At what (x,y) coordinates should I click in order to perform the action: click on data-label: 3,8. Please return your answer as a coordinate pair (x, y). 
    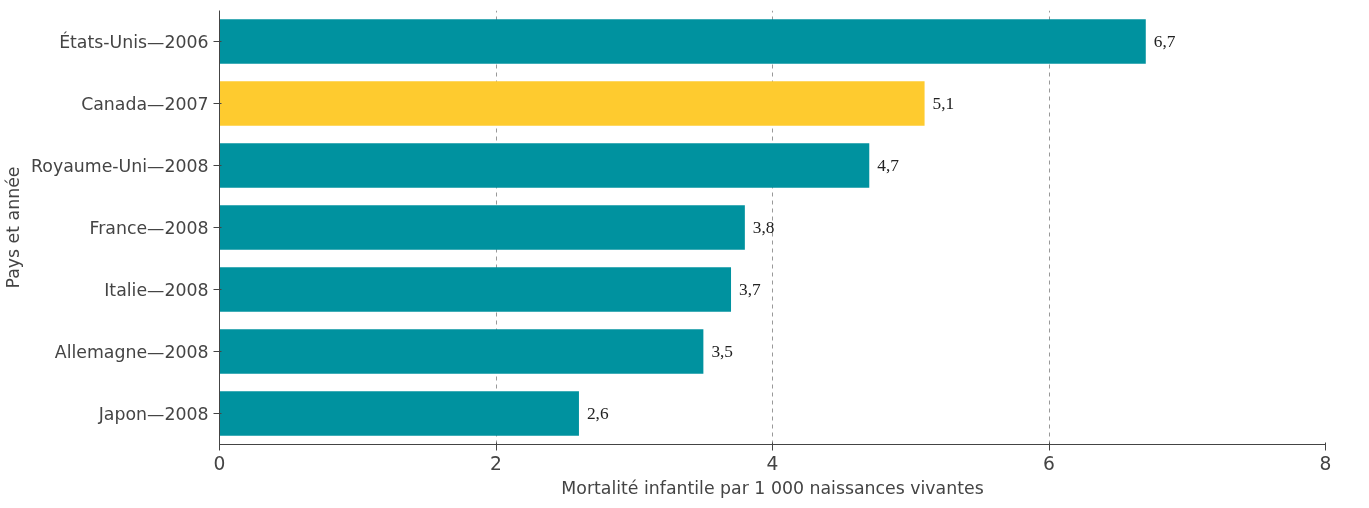
    Looking at the image, I should click on (763, 227).